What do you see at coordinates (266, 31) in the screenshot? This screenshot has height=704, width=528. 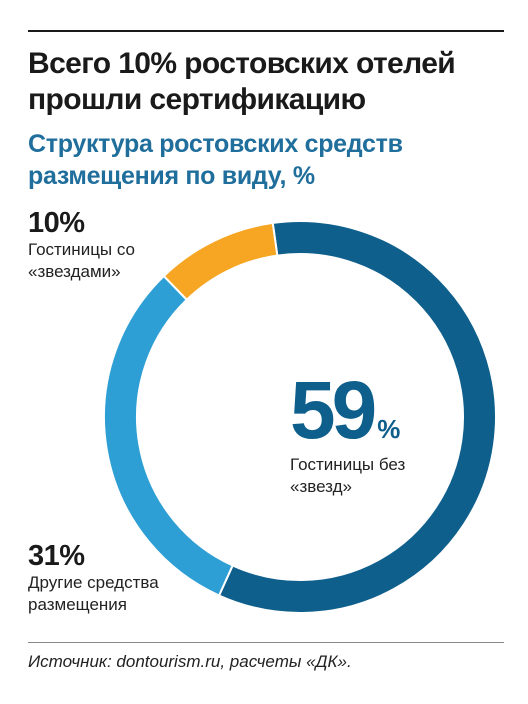 I see `top-rule` at bounding box center [266, 31].